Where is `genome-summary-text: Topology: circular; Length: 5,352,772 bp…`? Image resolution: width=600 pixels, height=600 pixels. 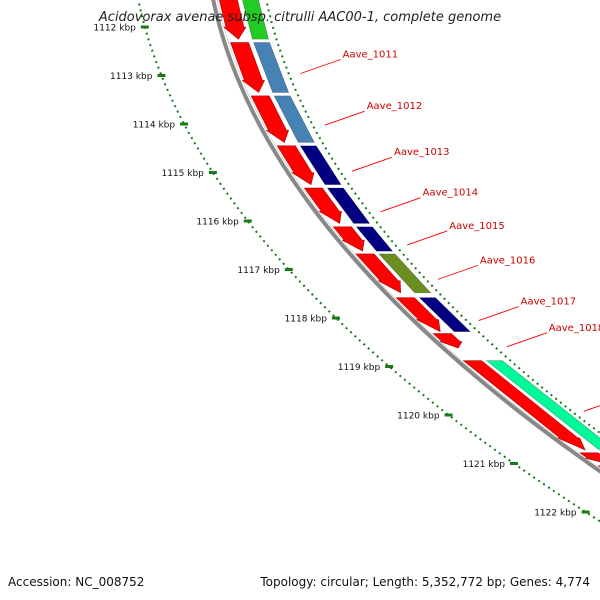
genome-summary-text: Topology: circular; Length: 5,352,772 bp… is located at coordinates (425, 582).